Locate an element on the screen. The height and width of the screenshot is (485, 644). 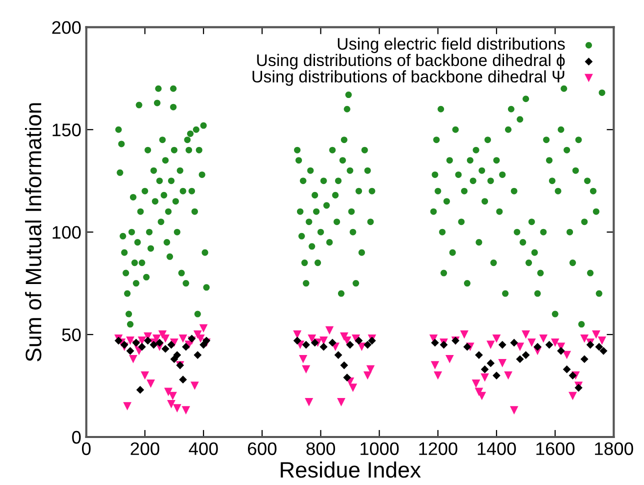
y-tick-label: 150 is located at coordinates (66, 130).